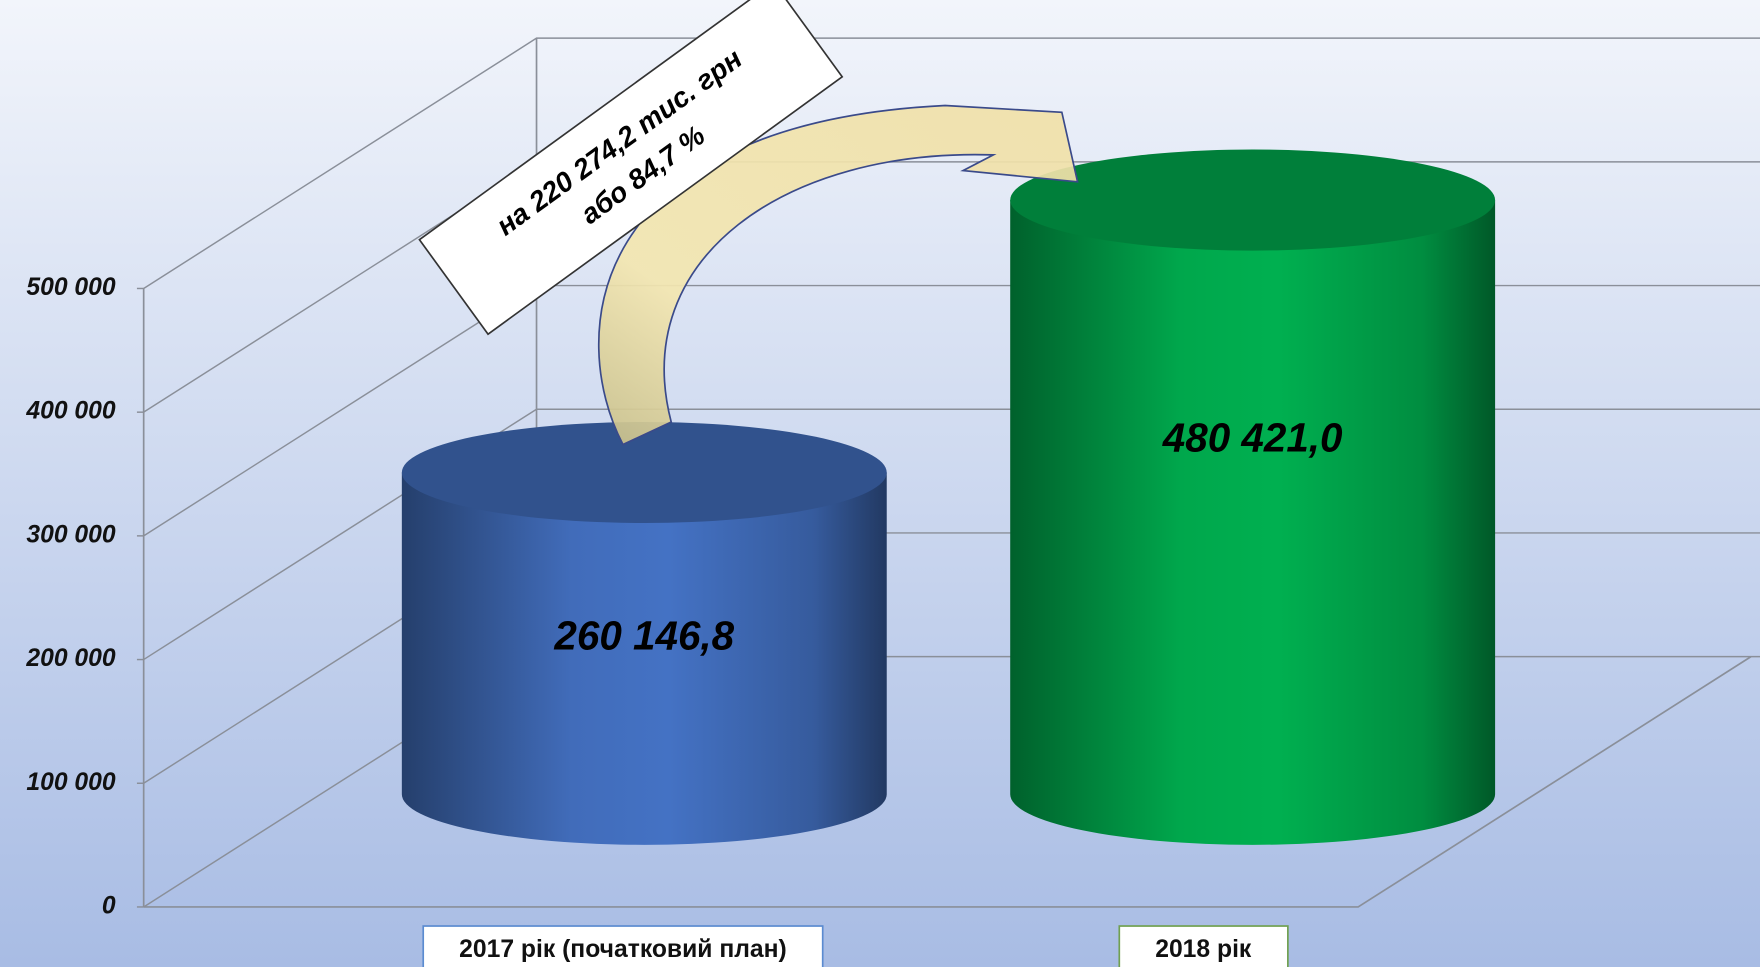  Describe the element at coordinates (71, 534) in the screenshot. I see `y-tick-label: 300 000` at that location.